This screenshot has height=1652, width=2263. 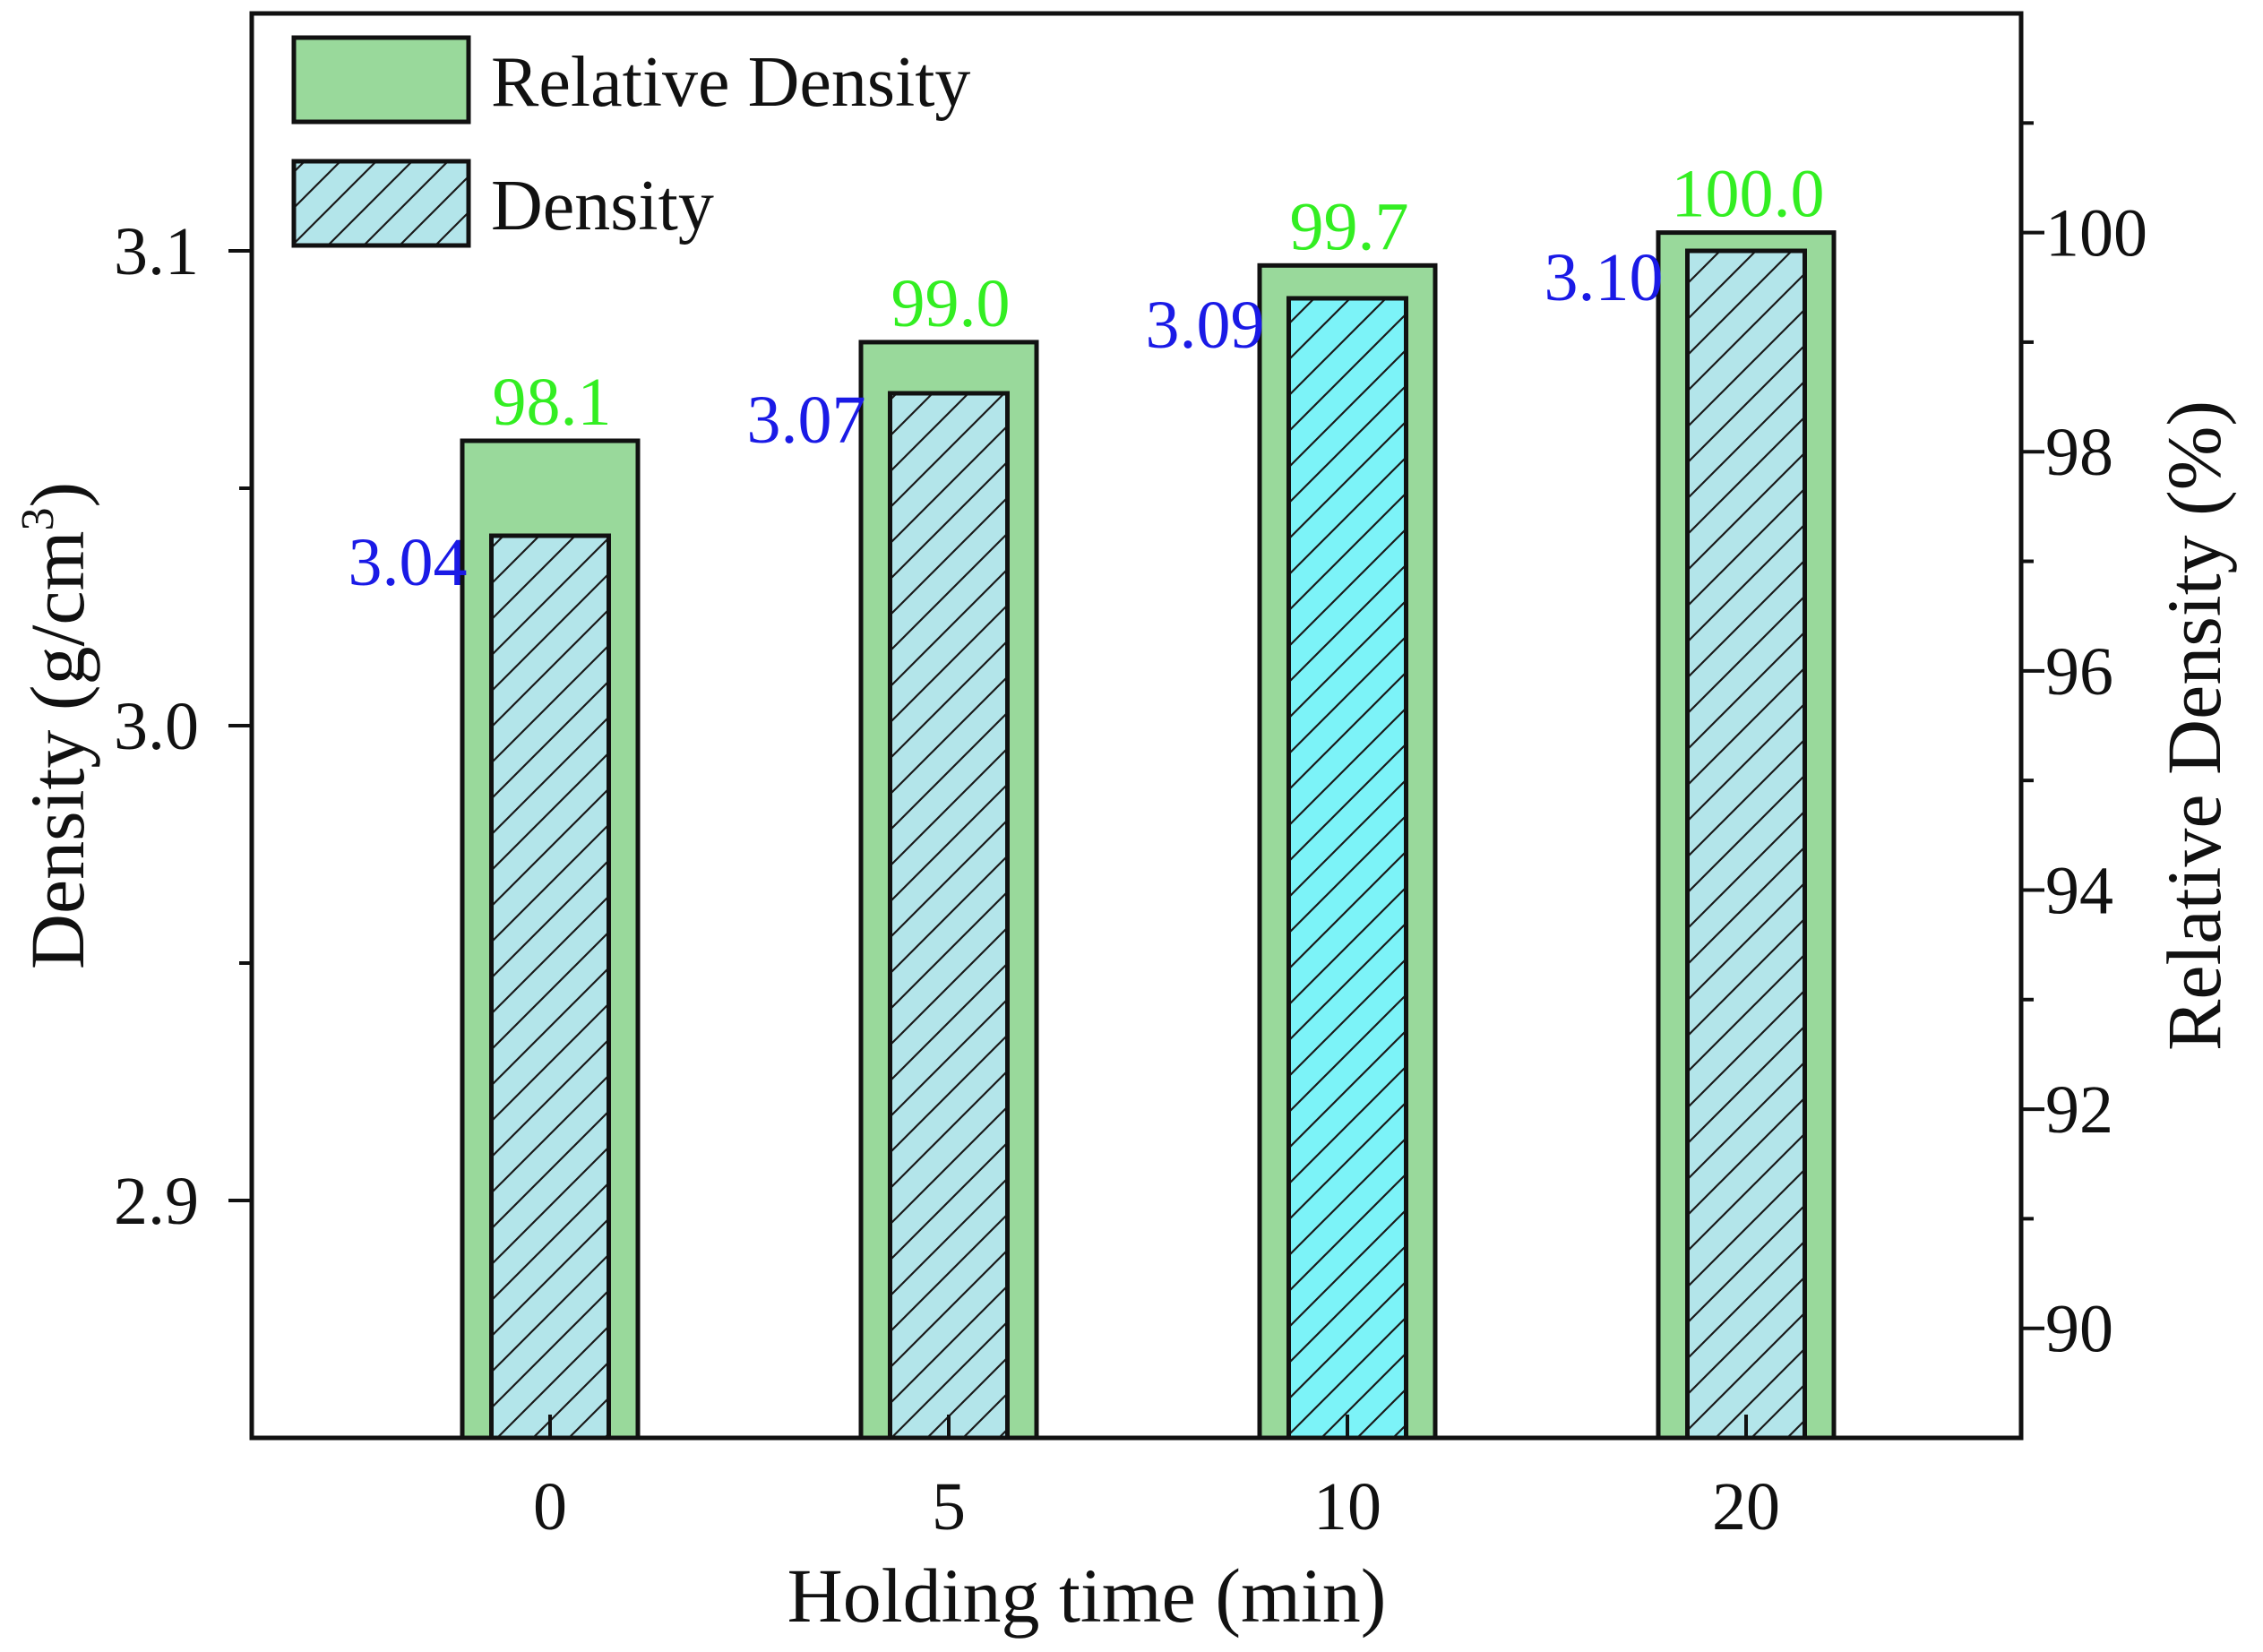 What do you see at coordinates (2096, 234) in the screenshot?
I see `right-tick-label-5: 100` at bounding box center [2096, 234].